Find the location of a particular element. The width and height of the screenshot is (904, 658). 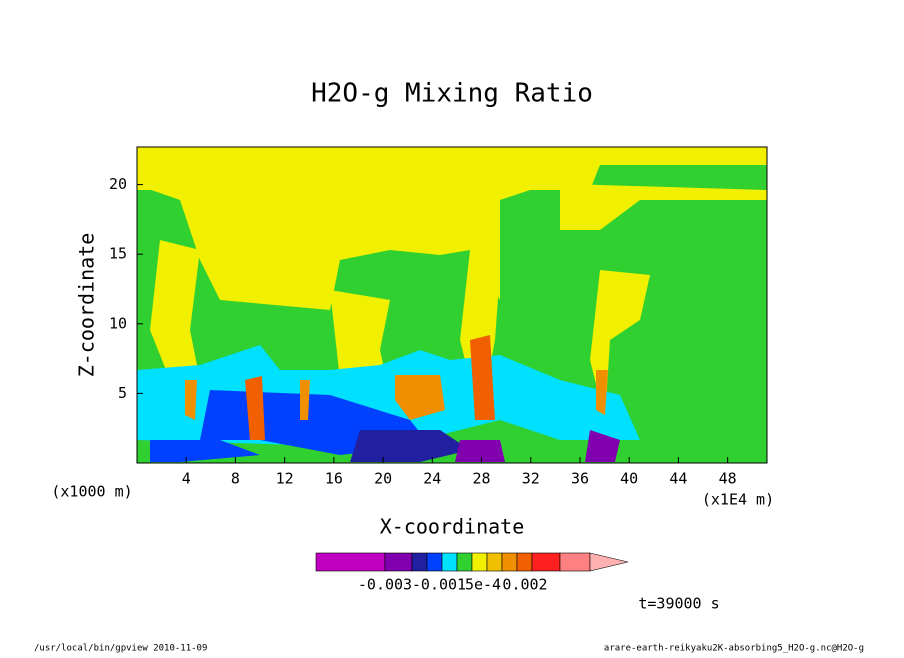

x-axis-label: X-coordinate is located at coordinates (452, 527).